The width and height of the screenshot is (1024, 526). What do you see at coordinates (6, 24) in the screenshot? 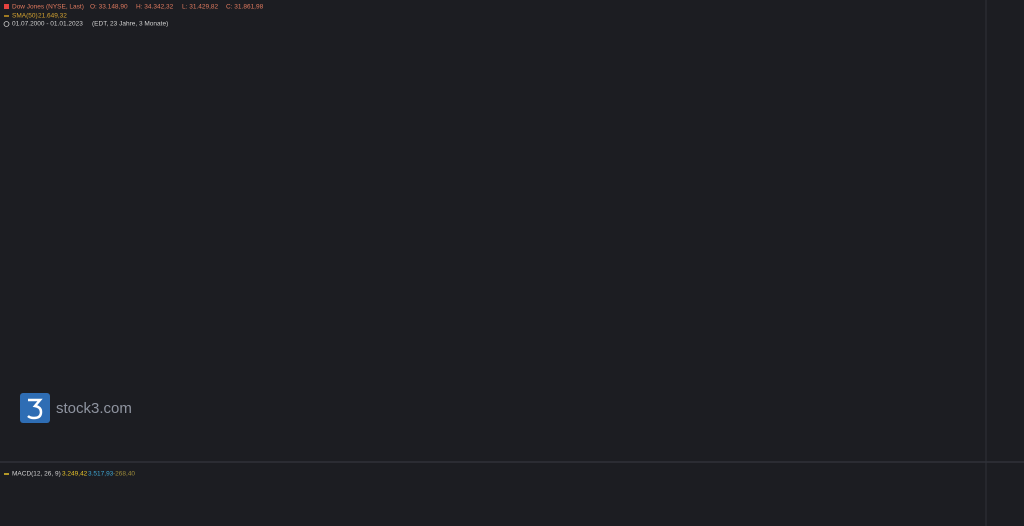
I see `clock-icon` at bounding box center [6, 24].